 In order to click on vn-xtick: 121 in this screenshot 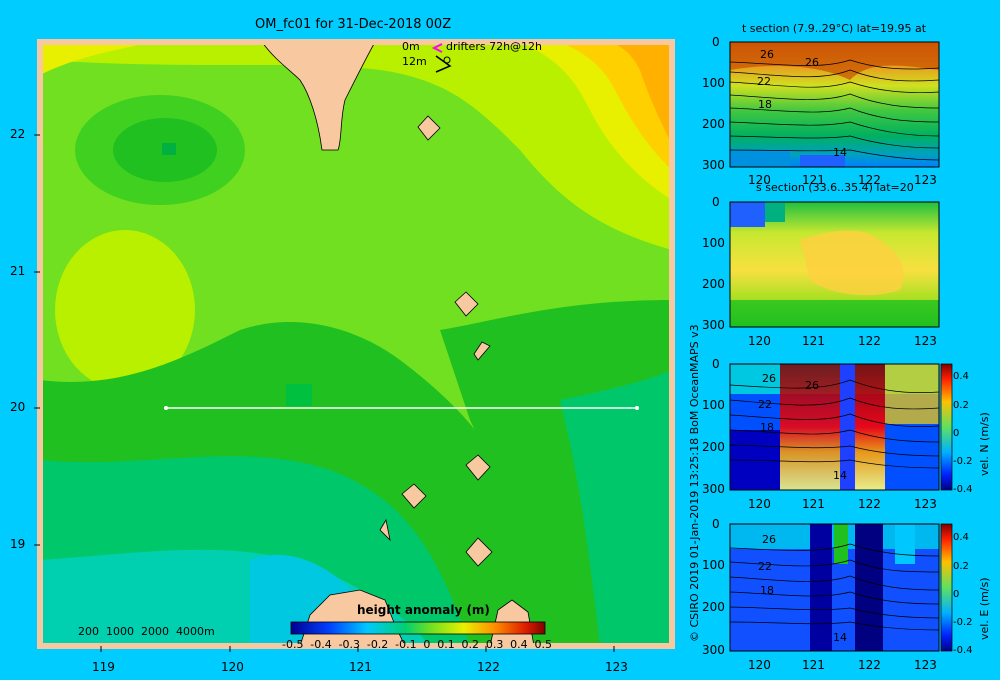, I will do `click(813, 504)`.